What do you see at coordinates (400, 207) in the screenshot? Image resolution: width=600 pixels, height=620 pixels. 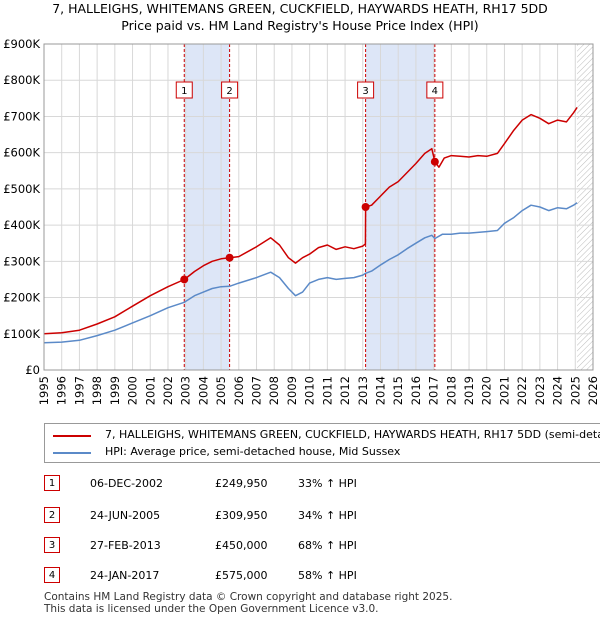 I see `sale-interval-shade` at bounding box center [400, 207].